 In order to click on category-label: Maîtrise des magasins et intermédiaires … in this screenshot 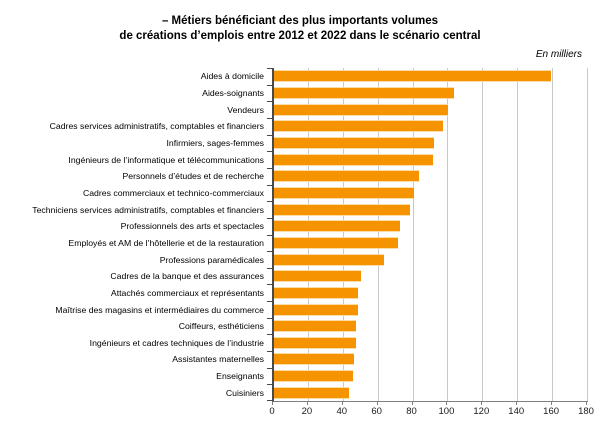, I will do `click(159, 309)`.